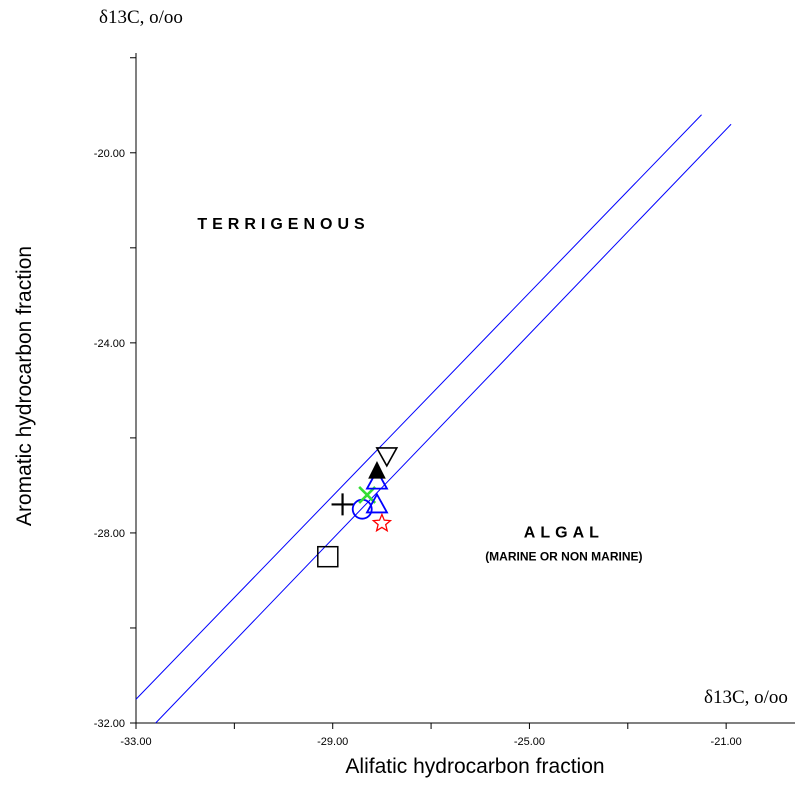  Describe the element at coordinates (529, 742) in the screenshot. I see `x-tick-label: -25.00` at that location.